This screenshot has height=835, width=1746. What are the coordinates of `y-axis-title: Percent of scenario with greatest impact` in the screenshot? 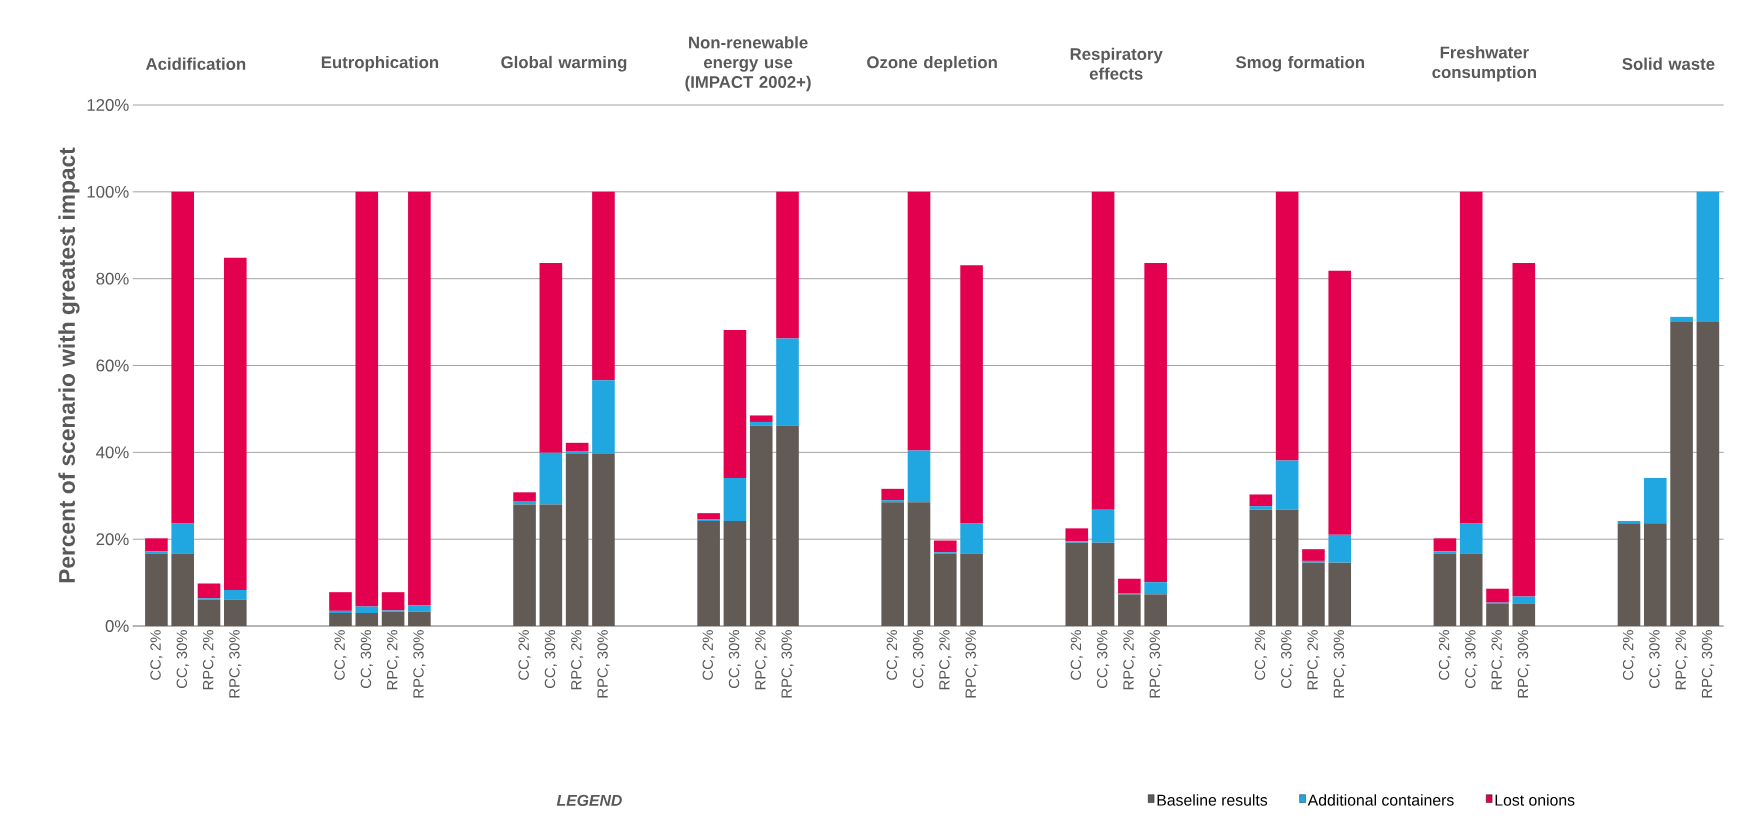 It's located at (69, 365).